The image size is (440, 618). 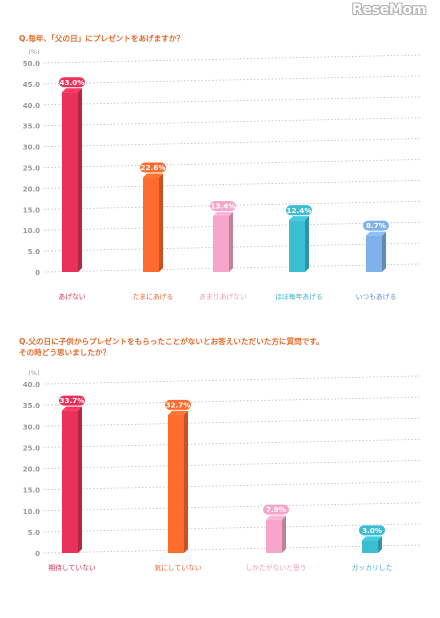 What do you see at coordinates (376, 296) in the screenshot?
I see `category-label: いつもあげる` at bounding box center [376, 296].